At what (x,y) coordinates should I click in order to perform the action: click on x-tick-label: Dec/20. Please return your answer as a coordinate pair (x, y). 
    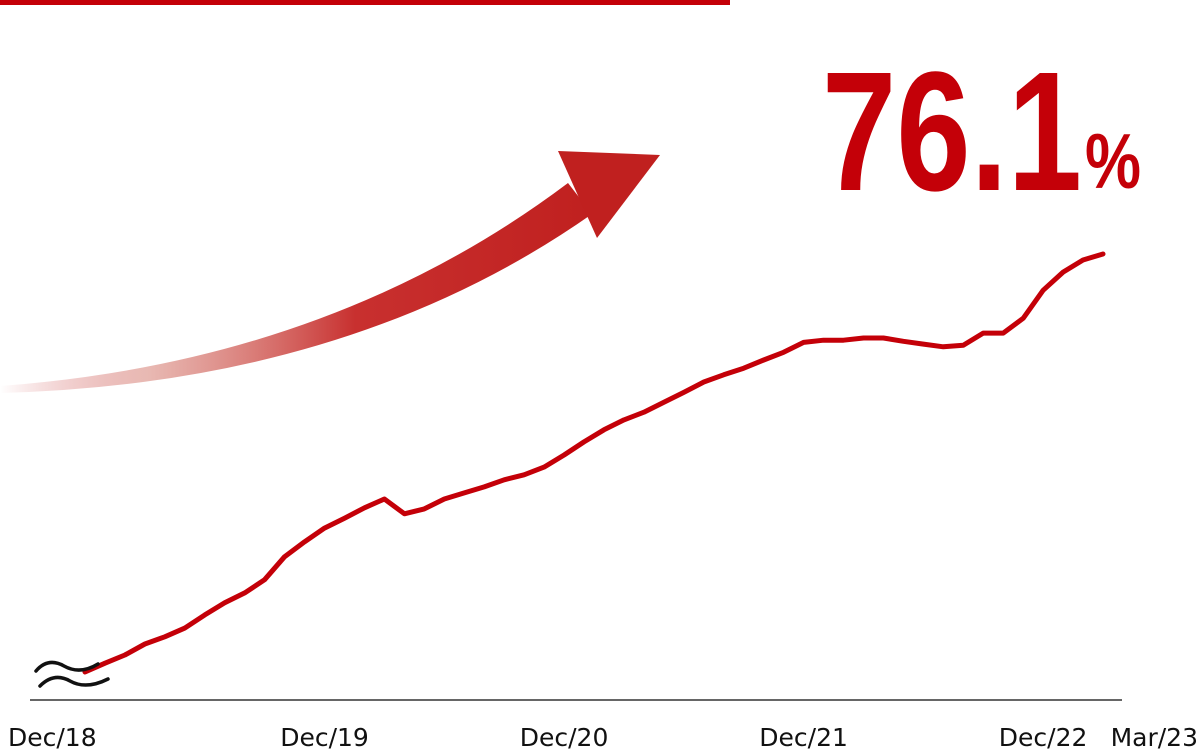
    Looking at the image, I should click on (564, 736).